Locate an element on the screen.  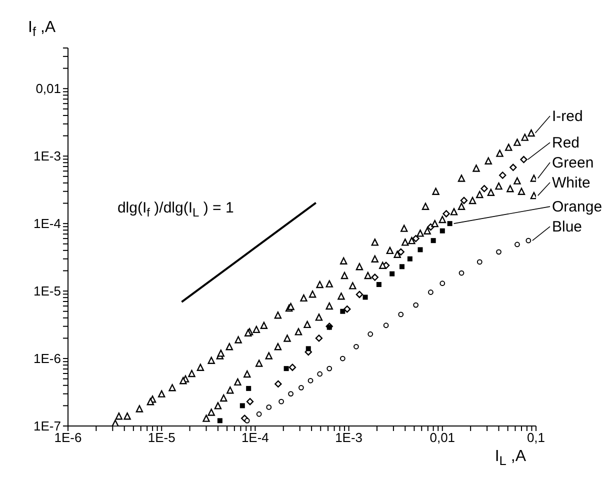
x-tick-label: 1E-4 is located at coordinates (255, 438).